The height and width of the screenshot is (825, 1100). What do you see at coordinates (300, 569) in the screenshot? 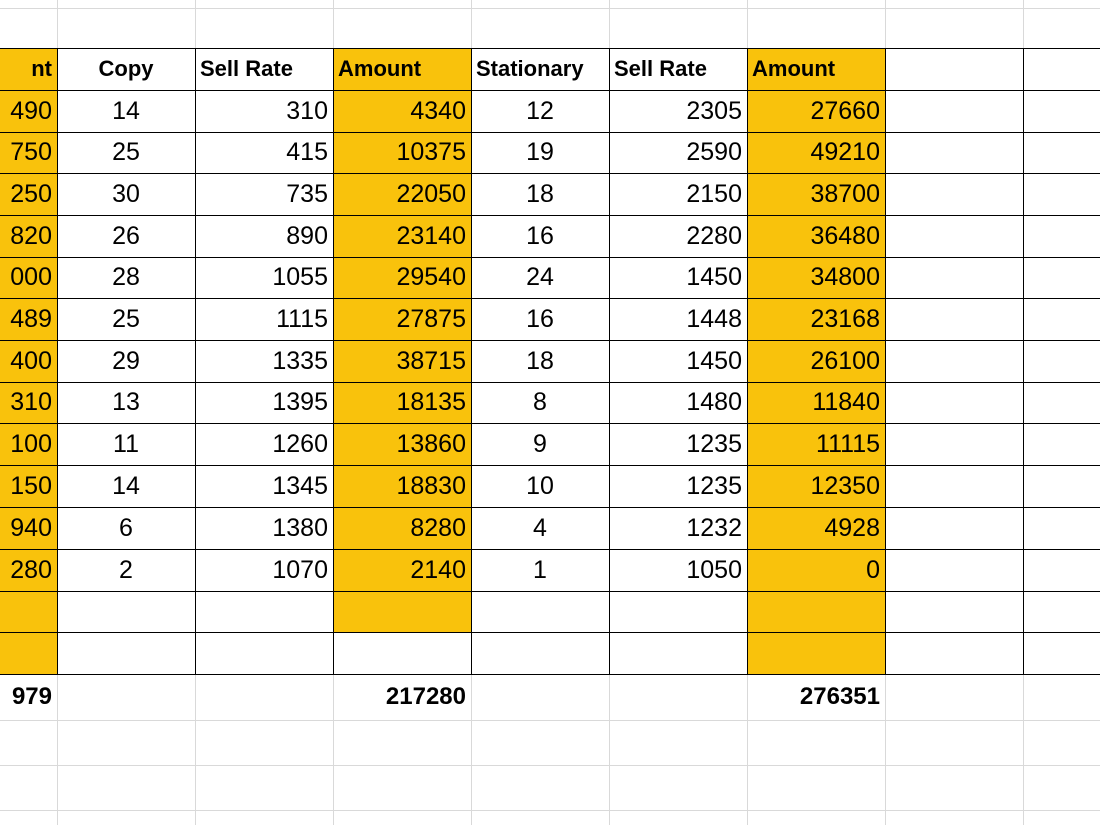
I see `data-cell: 1070` at bounding box center [300, 569].